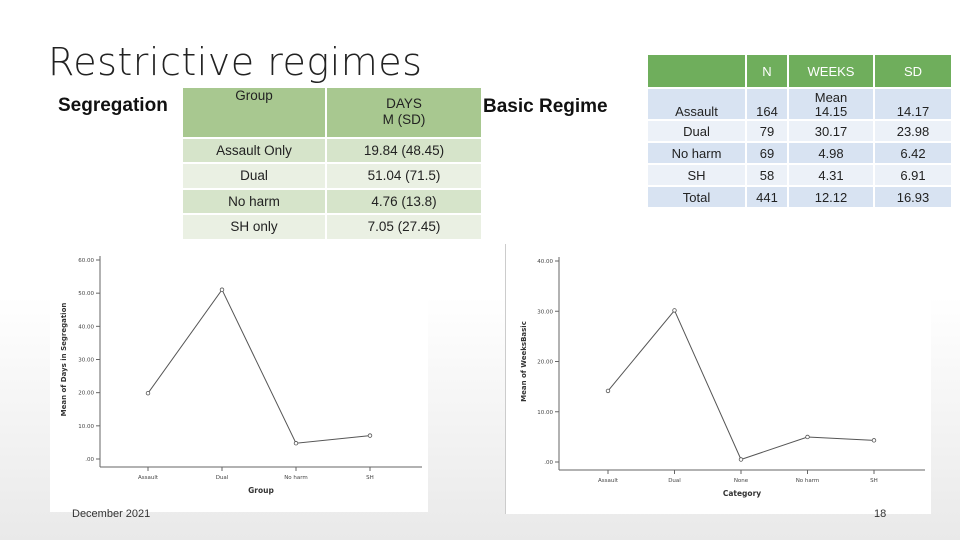 Image resolution: width=960 pixels, height=540 pixels. Describe the element at coordinates (254, 227) in the screenshot. I see `seg-cell: SH only` at that location.